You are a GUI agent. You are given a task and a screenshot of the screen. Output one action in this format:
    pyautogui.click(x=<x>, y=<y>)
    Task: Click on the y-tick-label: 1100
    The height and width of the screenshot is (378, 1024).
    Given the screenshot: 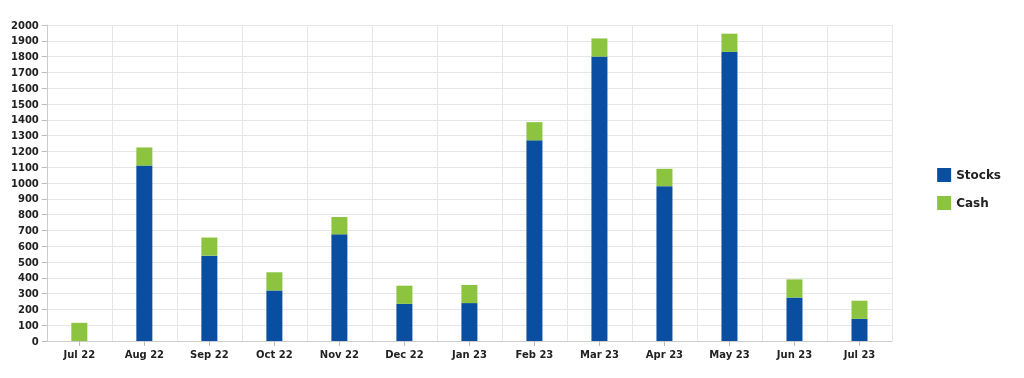 What is the action you would take?
    pyautogui.click(x=24, y=167)
    